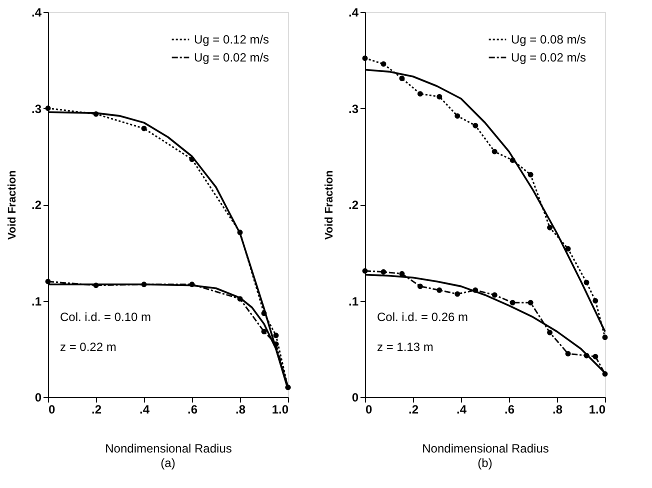 The image size is (652, 488). What do you see at coordinates (485, 463) in the screenshot?
I see `text: (b)` at bounding box center [485, 463].